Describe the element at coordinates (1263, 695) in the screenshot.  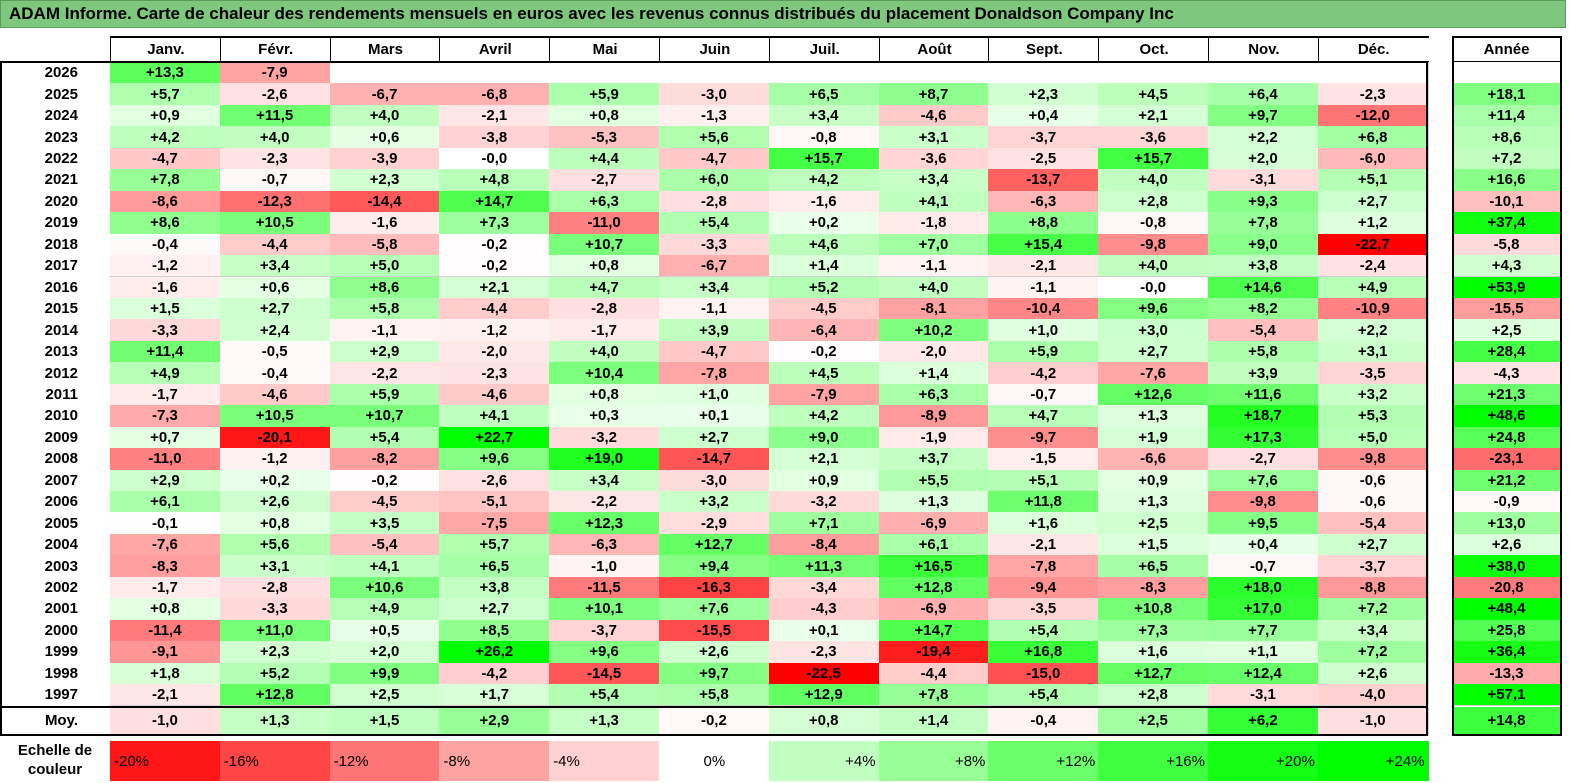
I see `heatmap-cell: -3,1` at that location.